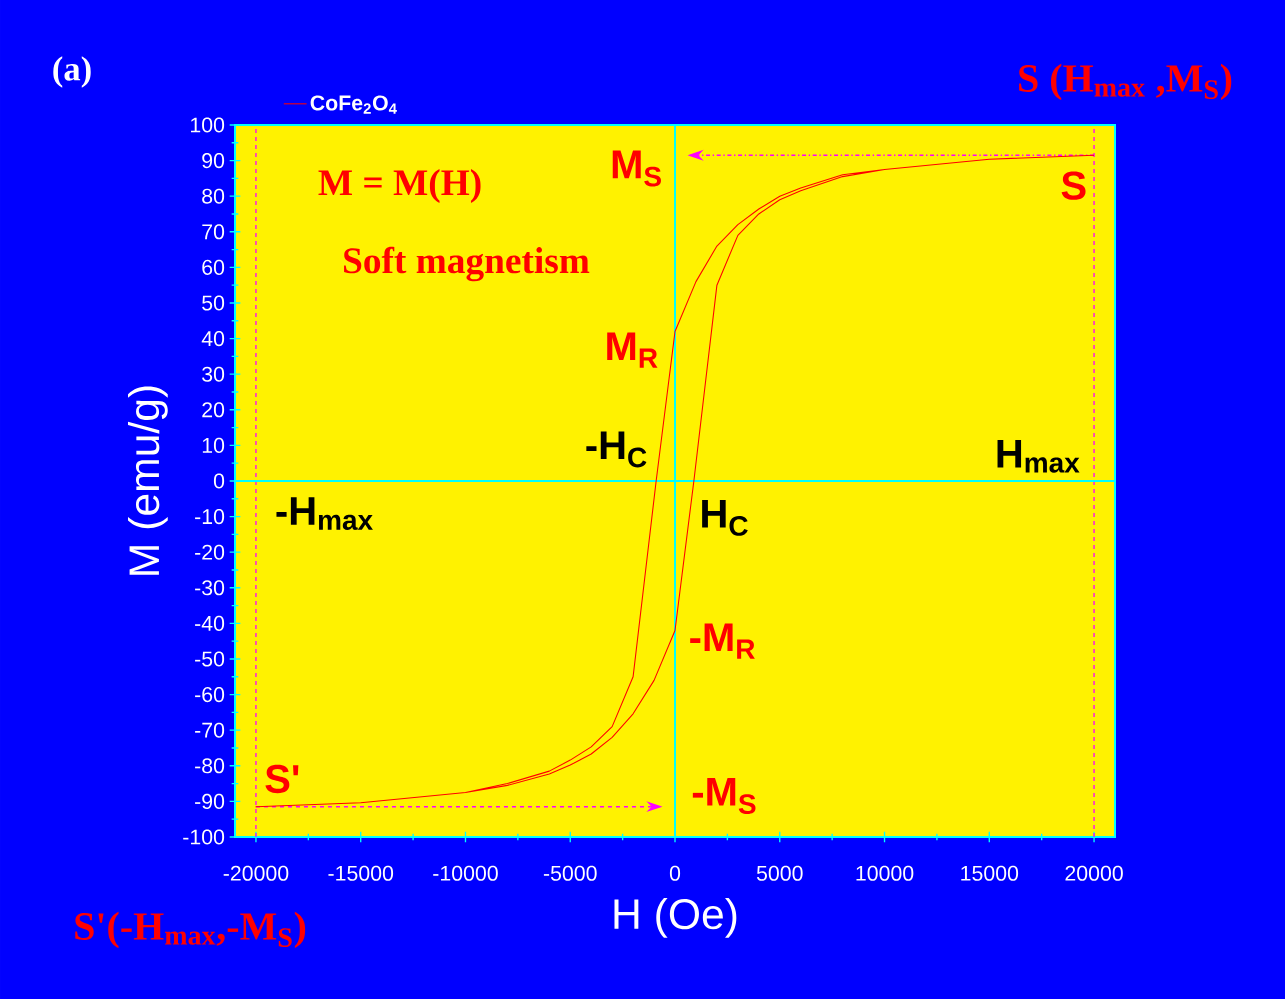 This screenshot has height=999, width=1285. What do you see at coordinates (256, 873) in the screenshot?
I see `x-tick-label: -20000` at bounding box center [256, 873].